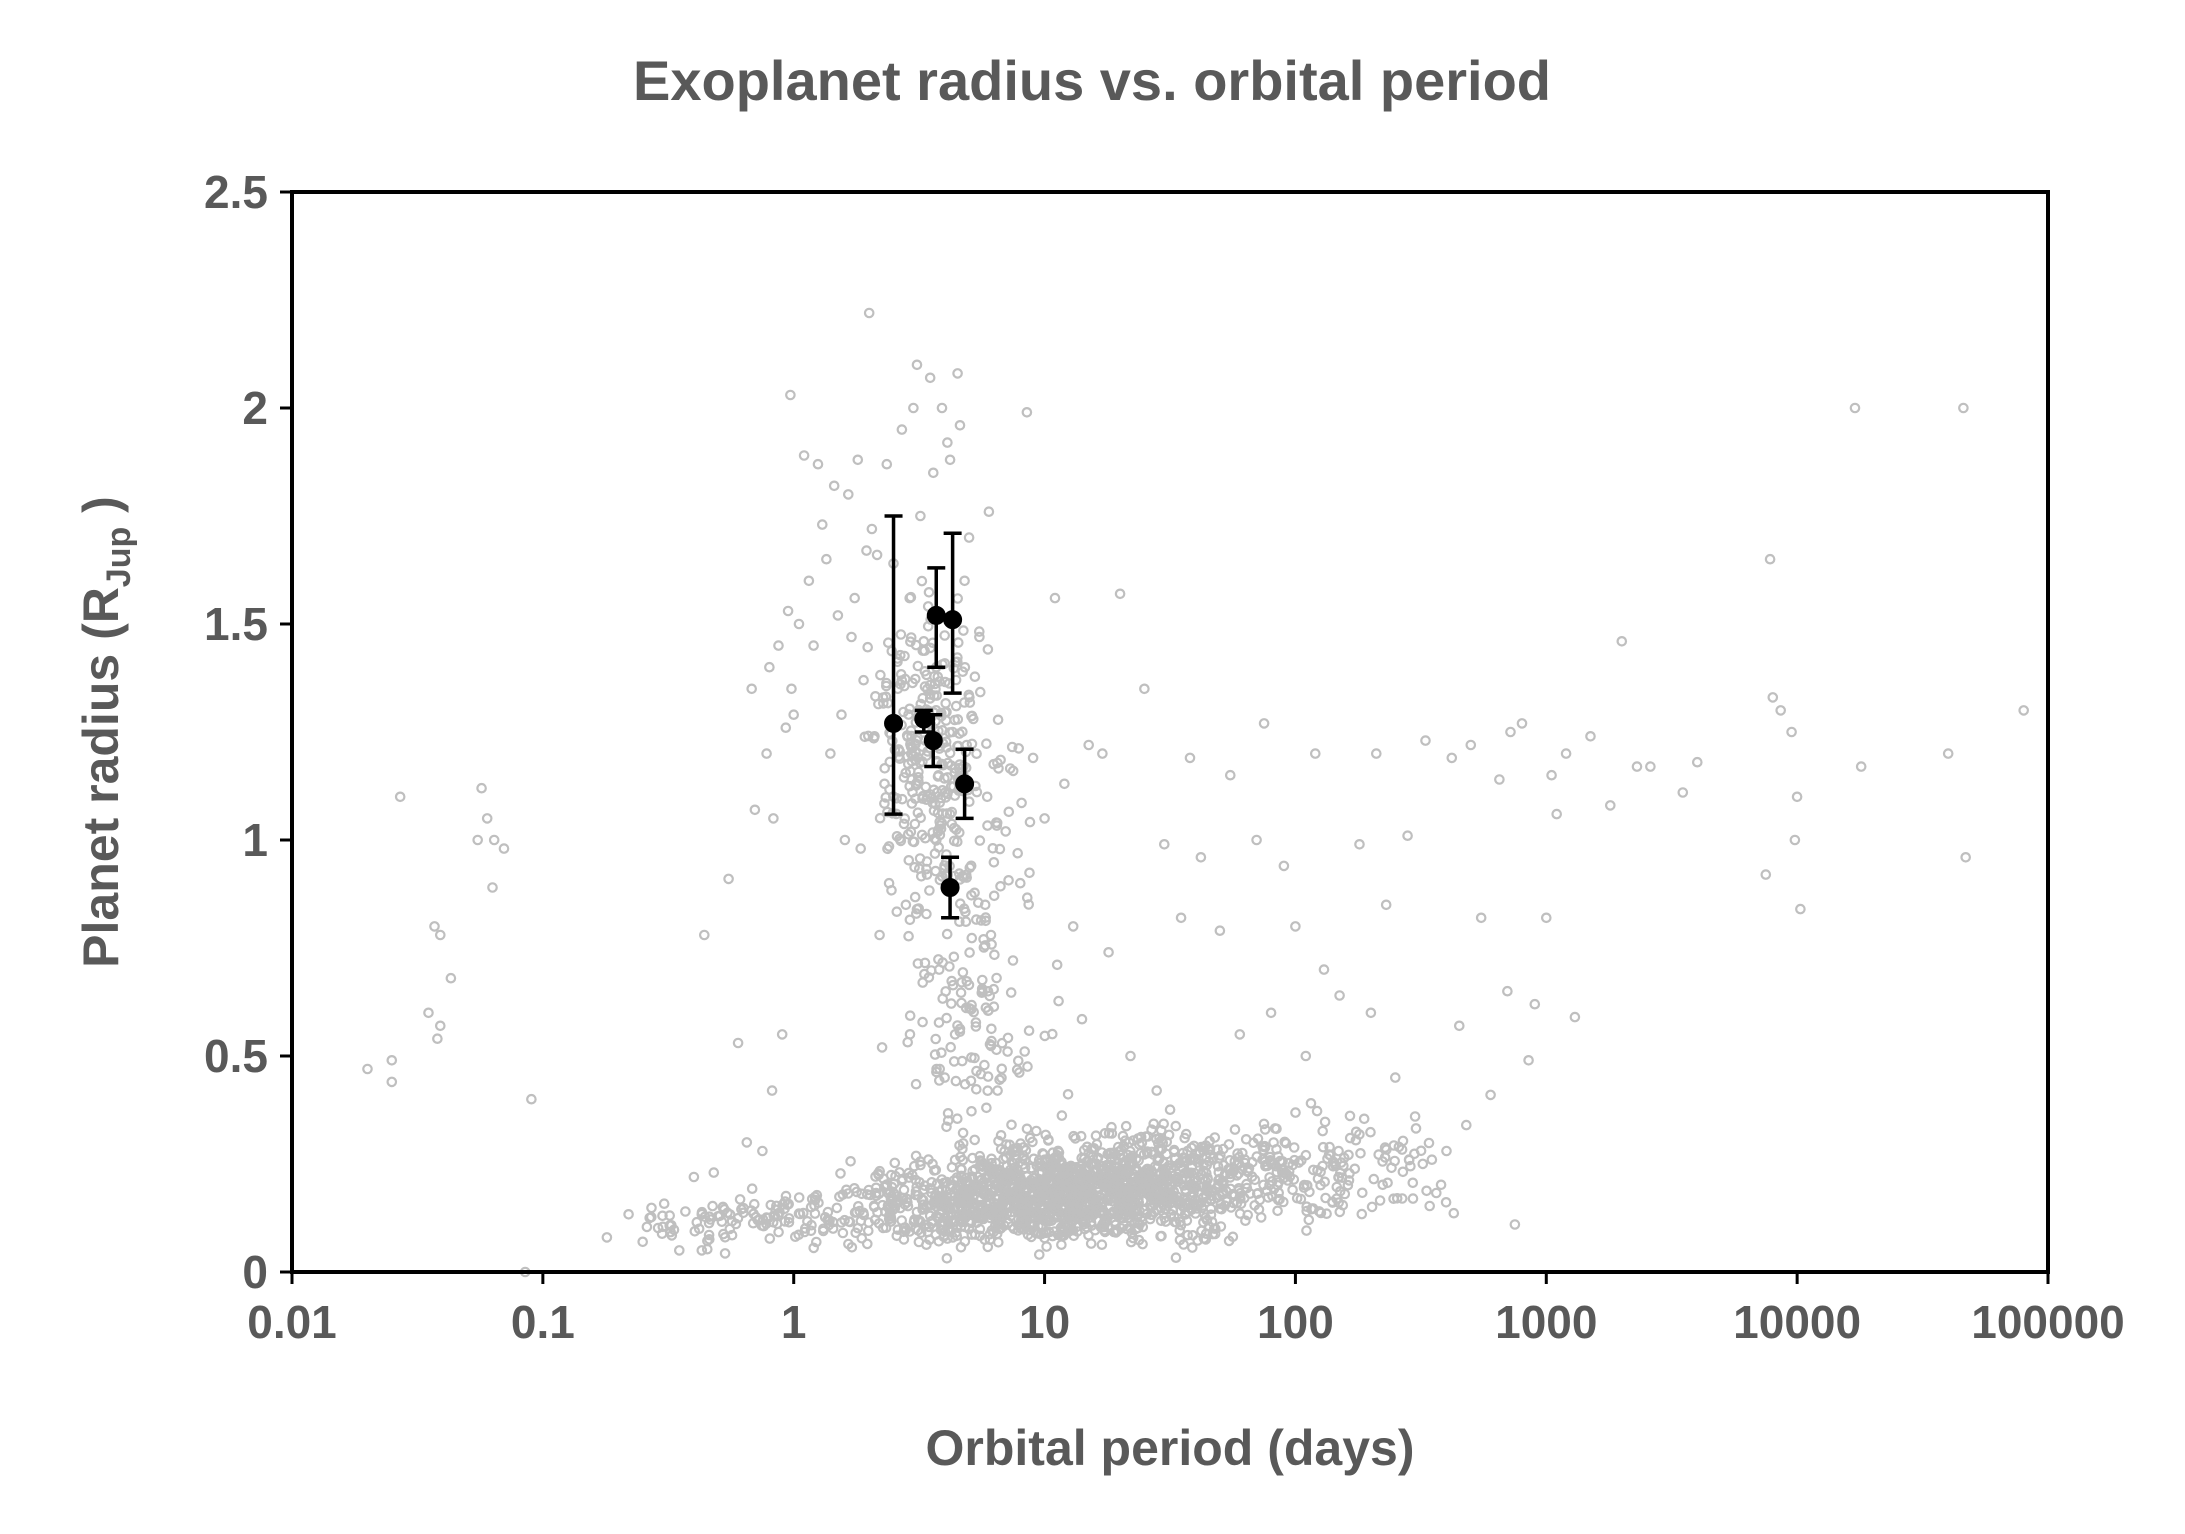 This screenshot has height=1534, width=2185. I want to click on y-tick-label: 1.5, so click(236, 624).